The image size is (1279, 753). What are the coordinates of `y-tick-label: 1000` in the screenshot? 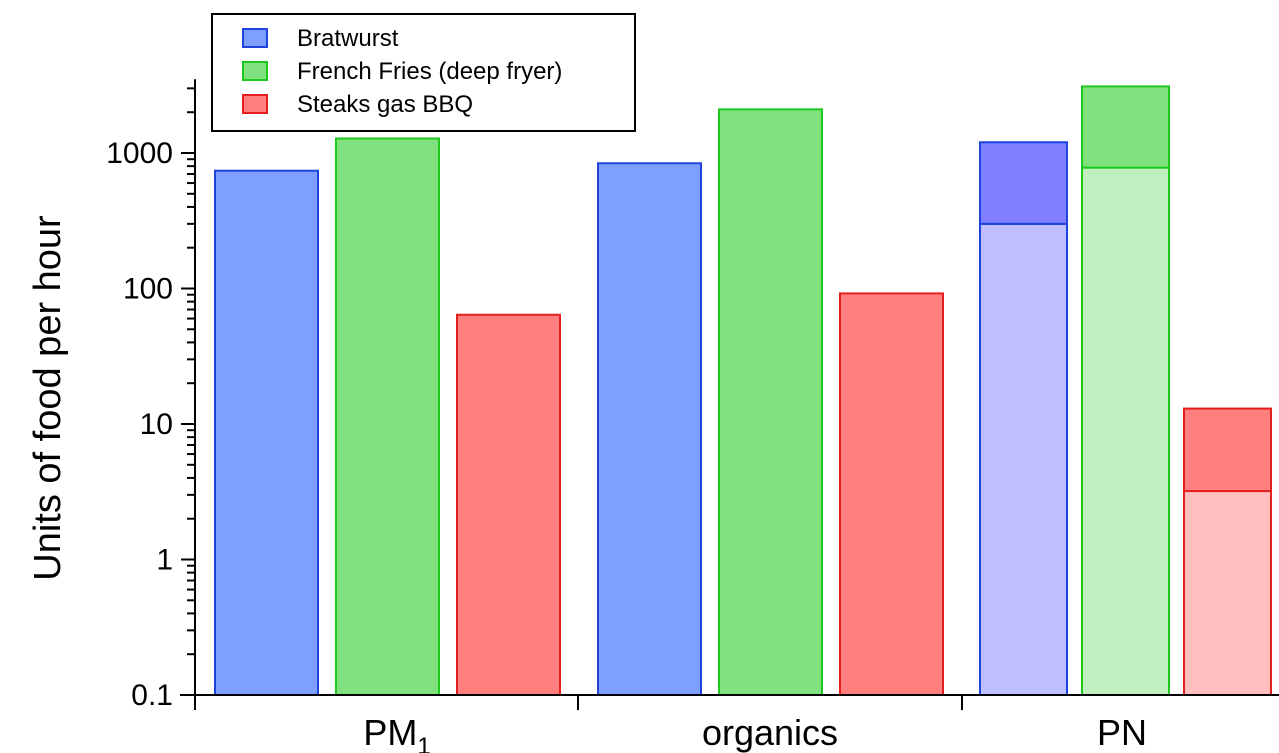 It's located at (139, 153).